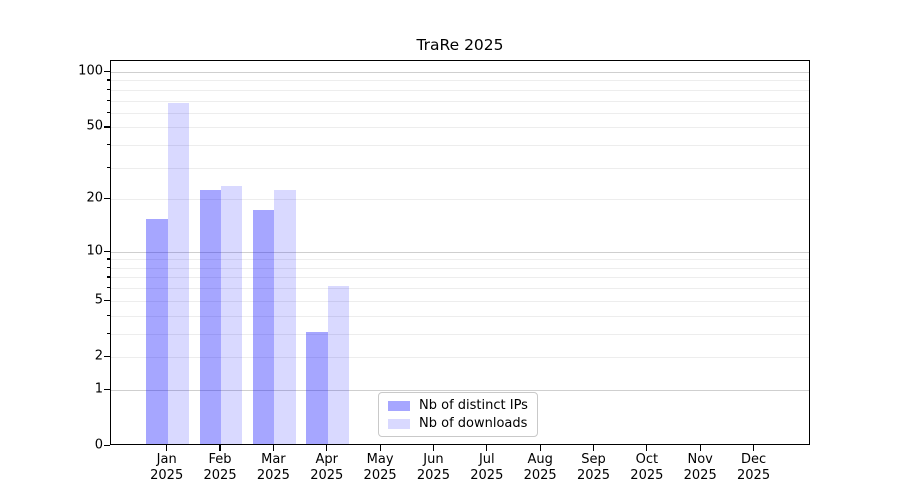  Describe the element at coordinates (460, 45) in the screenshot. I see `chart-title: TraRe 2025` at that location.